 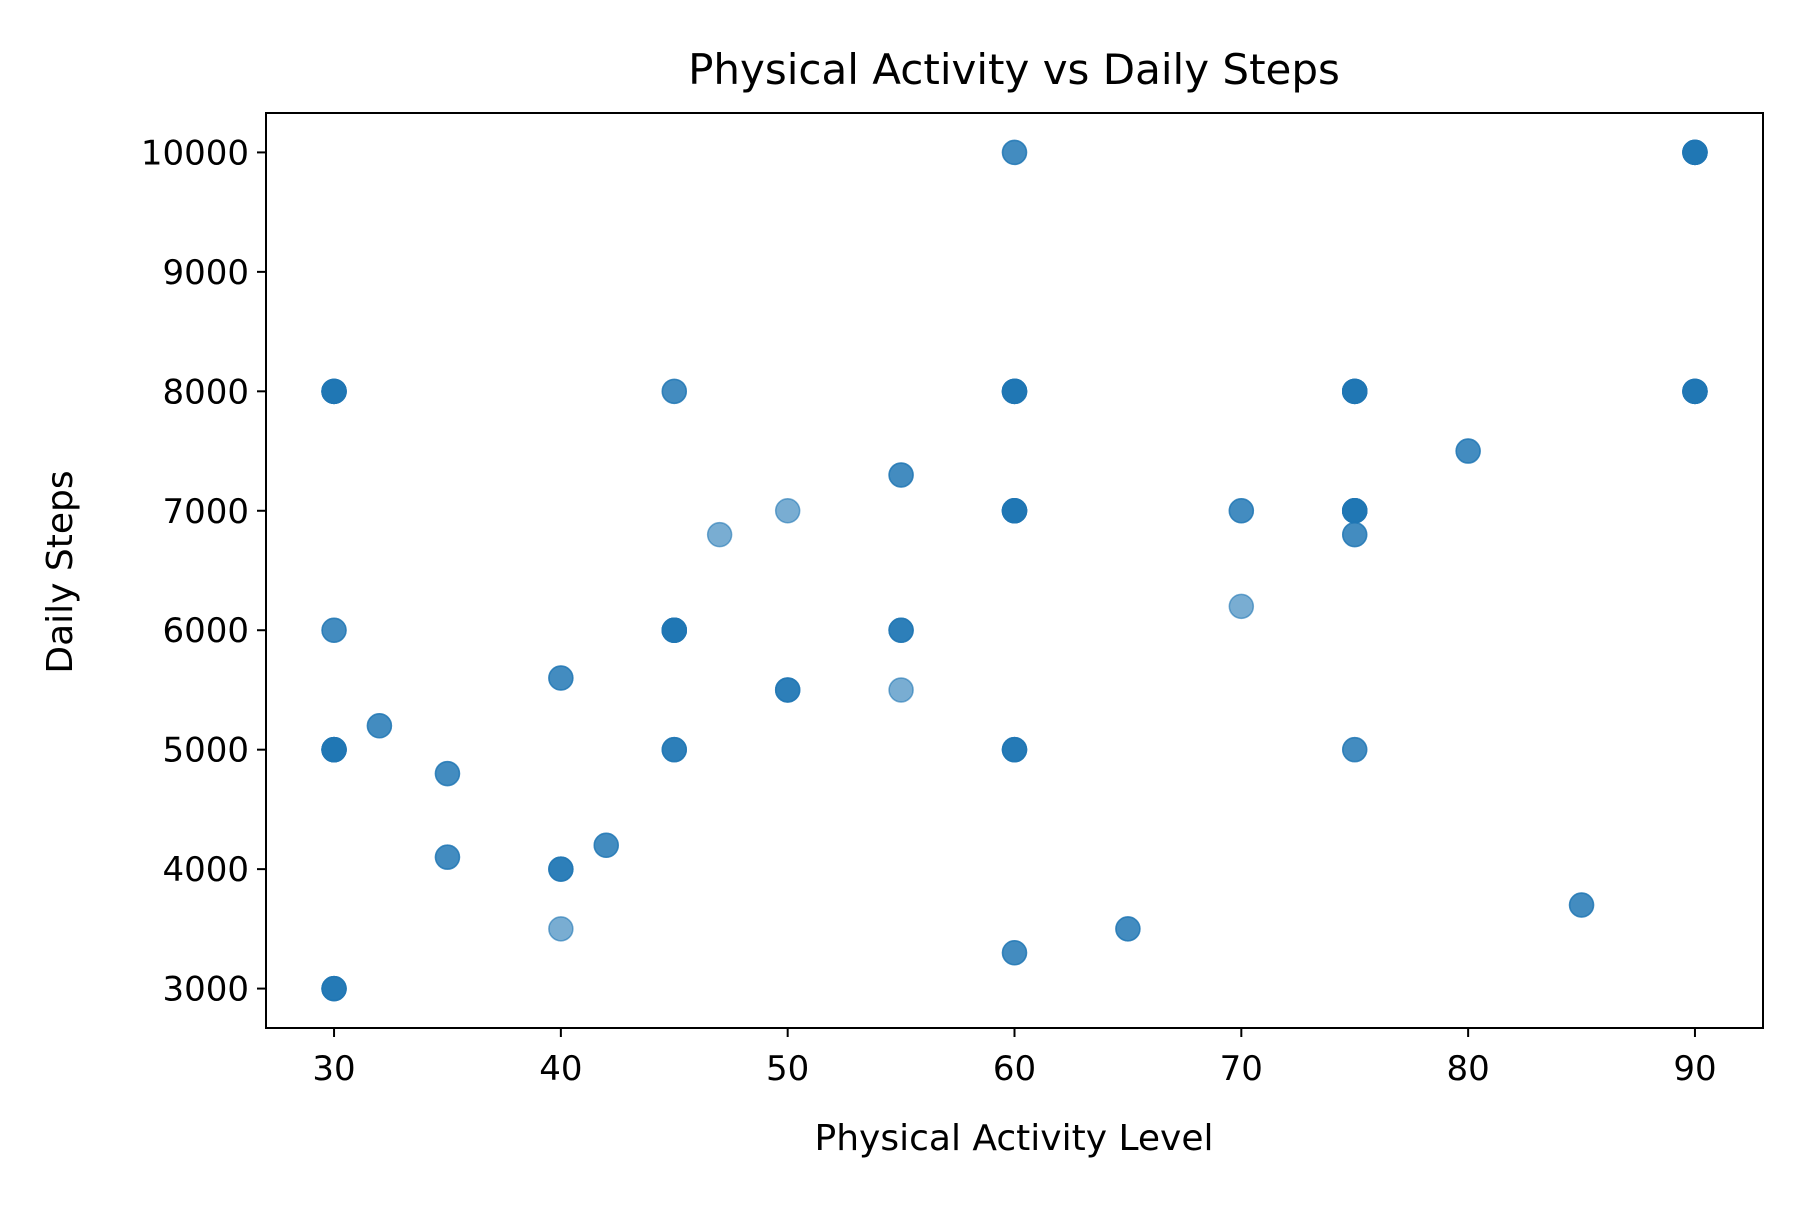 What do you see at coordinates (205, 631) in the screenshot?
I see `y-tick-label: 6000` at bounding box center [205, 631].